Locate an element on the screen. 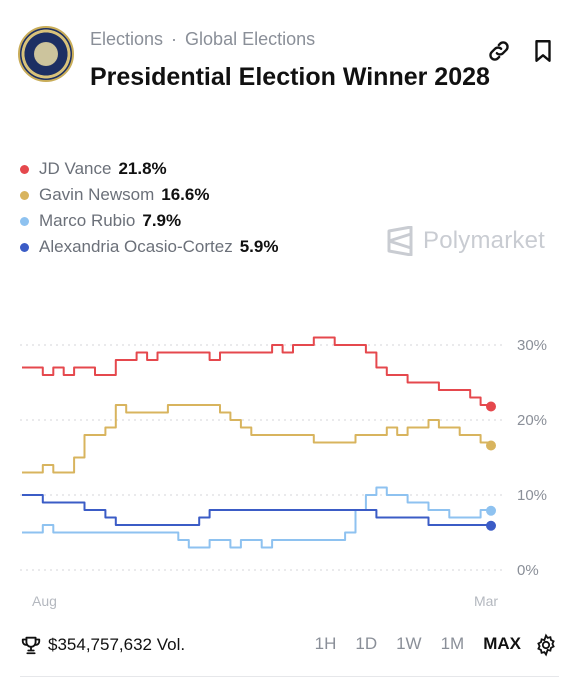 This screenshot has width=579, height=680. polymarket-watermark: Polymarket is located at coordinates (465, 241).